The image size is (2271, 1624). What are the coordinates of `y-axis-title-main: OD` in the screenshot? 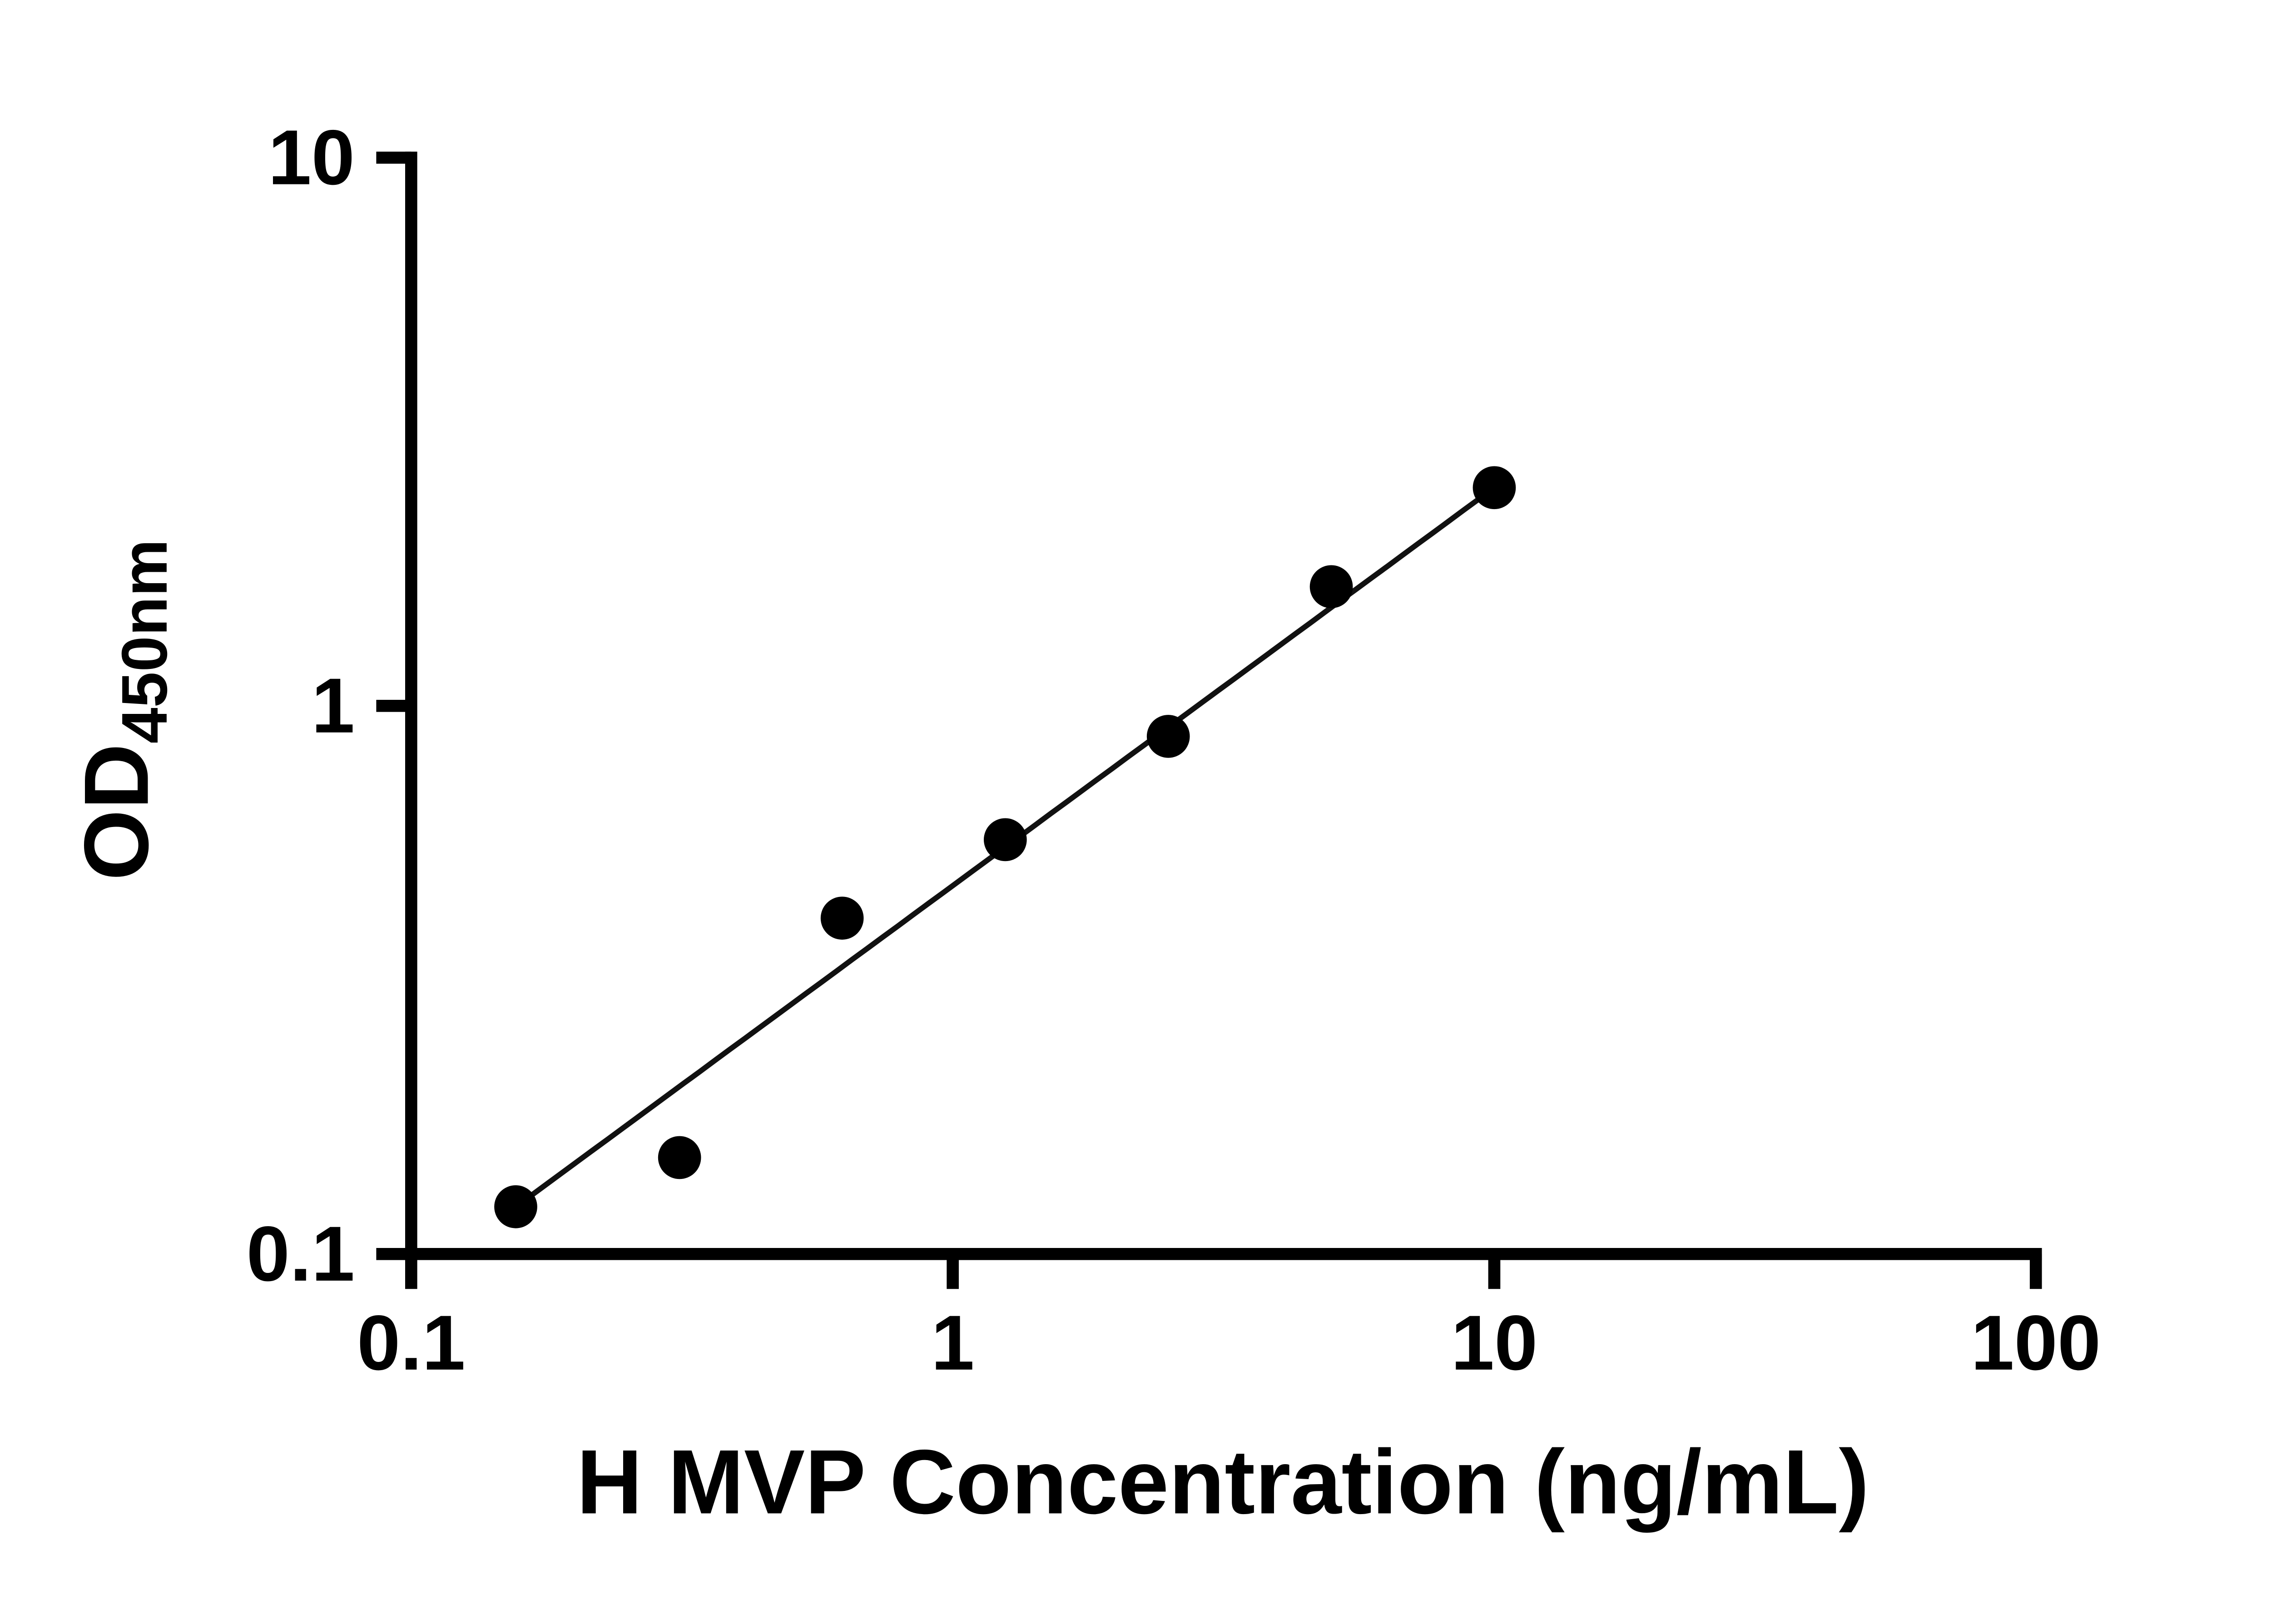 It's located at (116, 812).